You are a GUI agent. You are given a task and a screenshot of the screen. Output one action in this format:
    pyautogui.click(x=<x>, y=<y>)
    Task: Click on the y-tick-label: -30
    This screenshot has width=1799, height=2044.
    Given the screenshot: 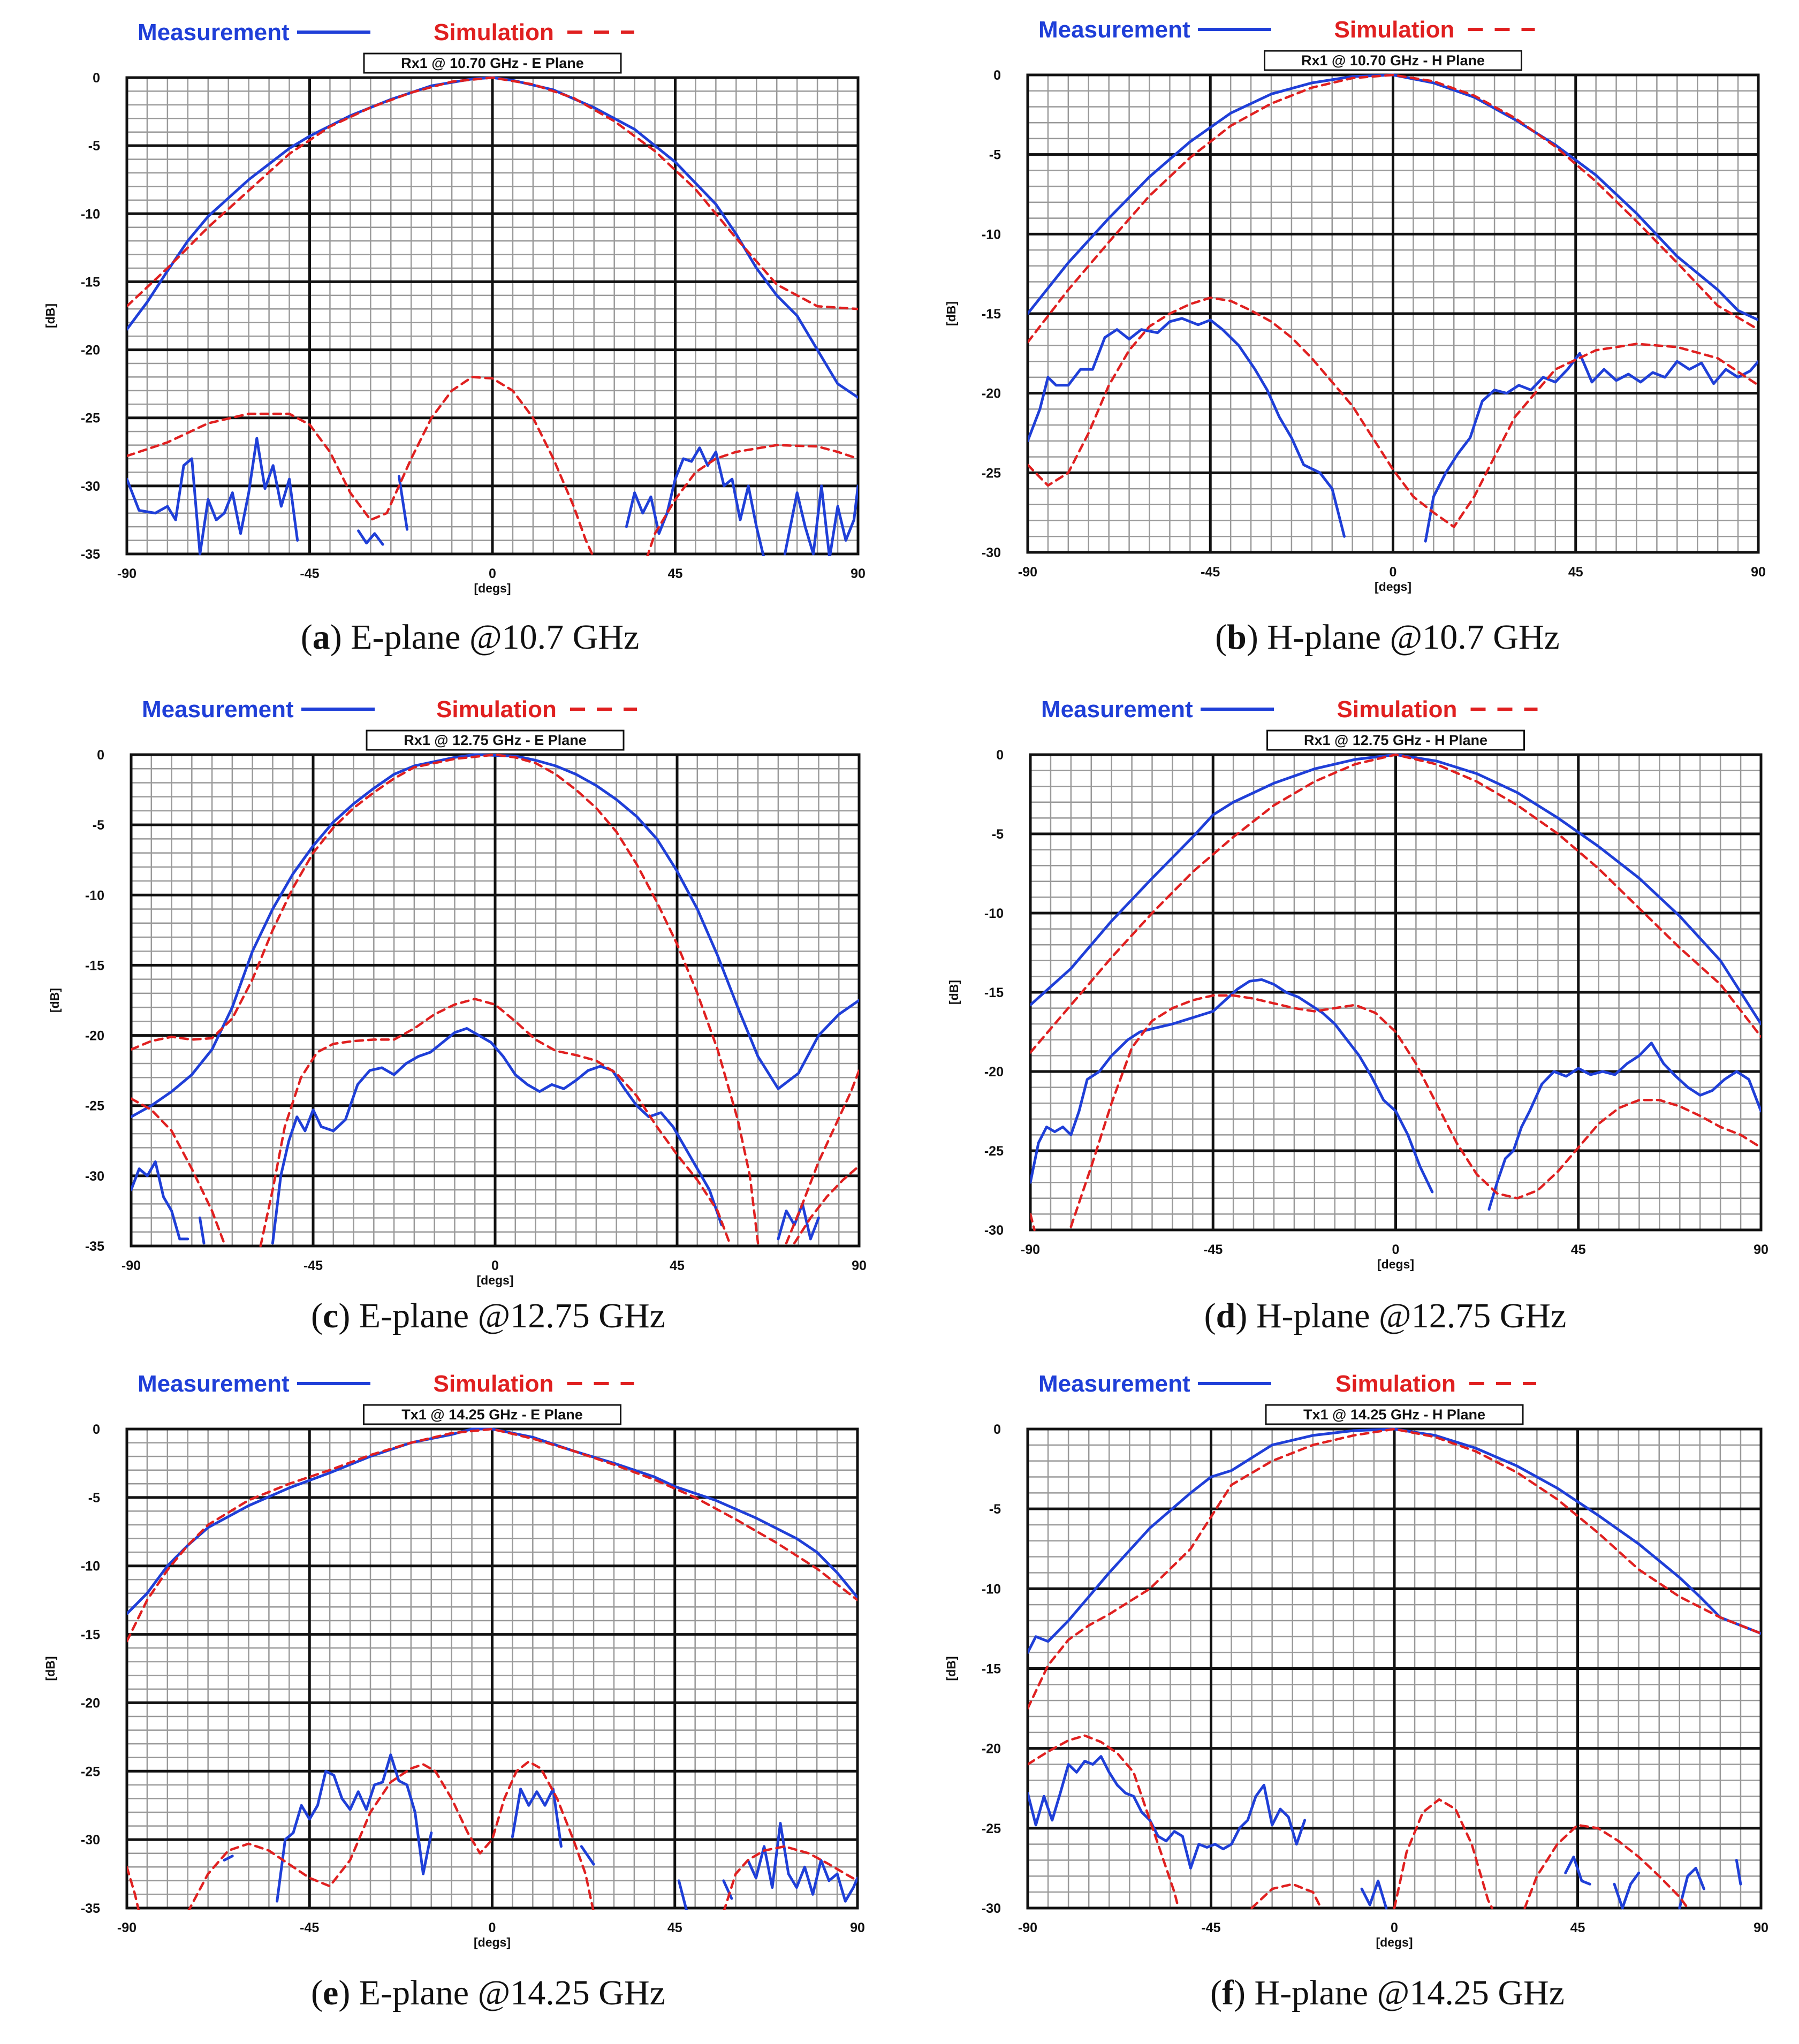 What is the action you would take?
    pyautogui.click(x=91, y=1840)
    